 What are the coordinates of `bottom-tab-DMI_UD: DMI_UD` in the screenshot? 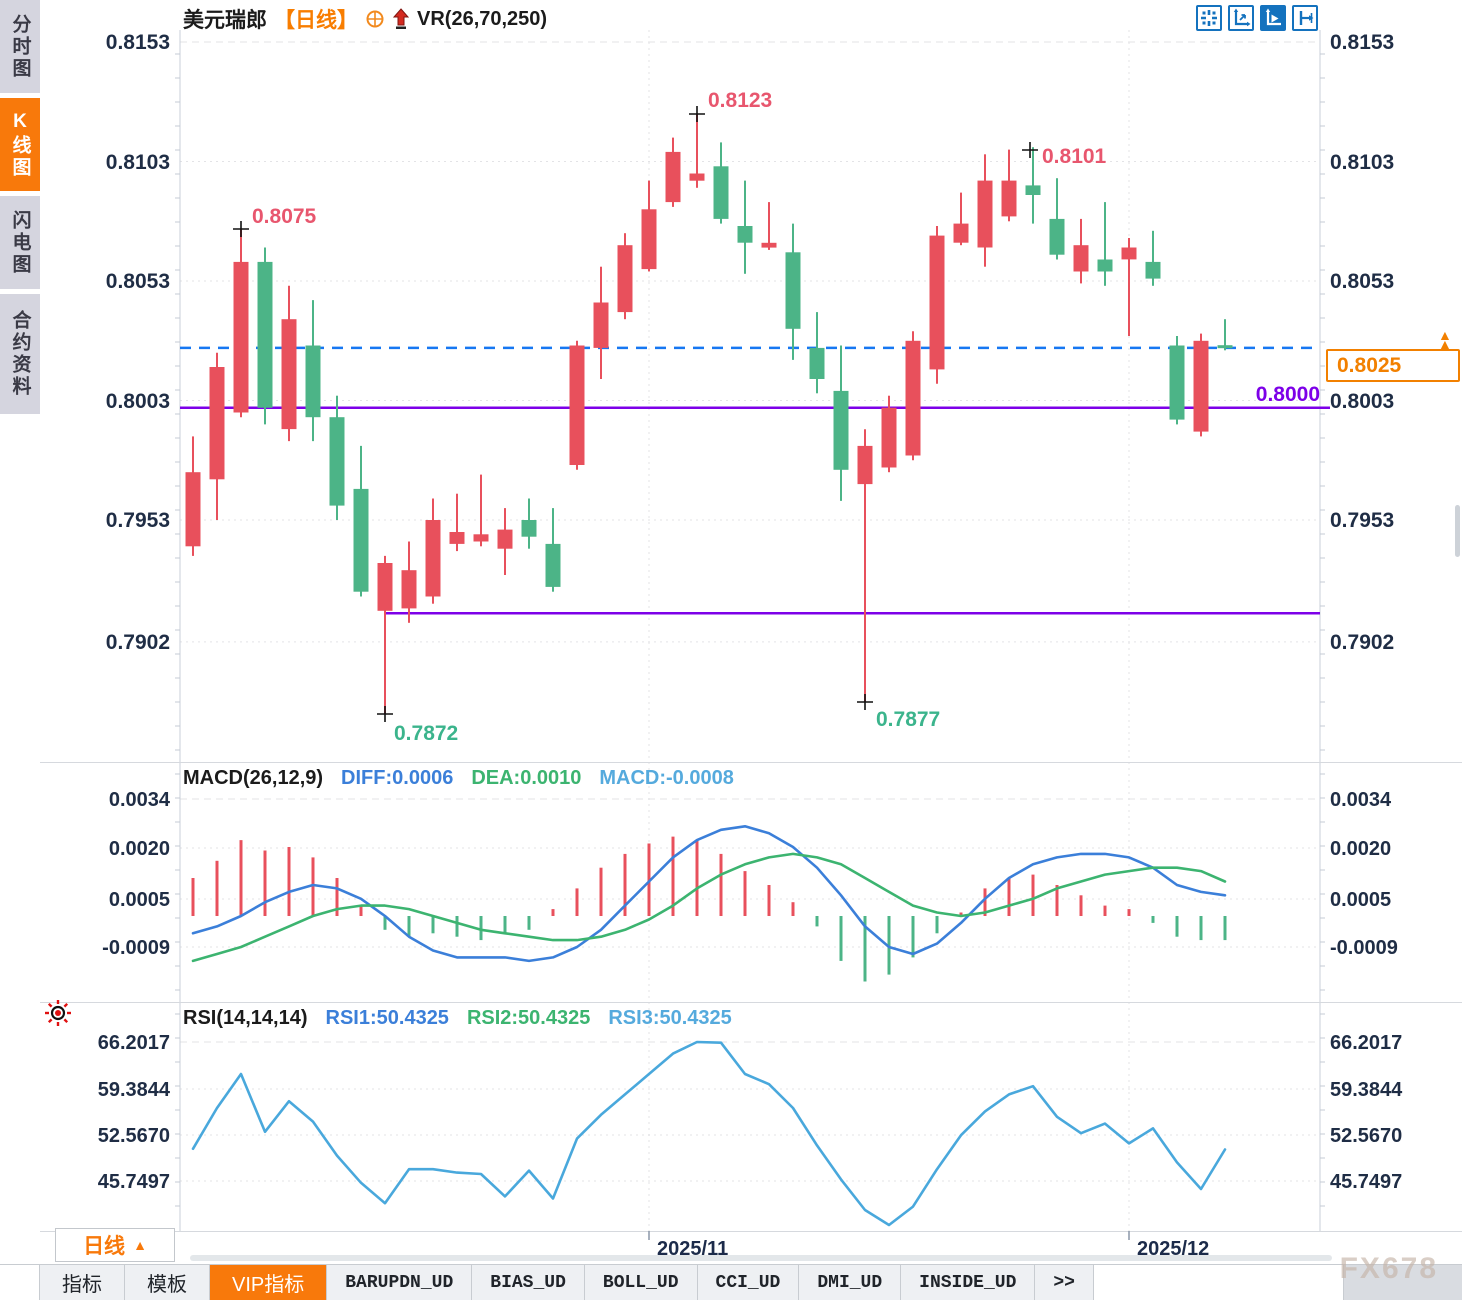 It's located at (850, 1282).